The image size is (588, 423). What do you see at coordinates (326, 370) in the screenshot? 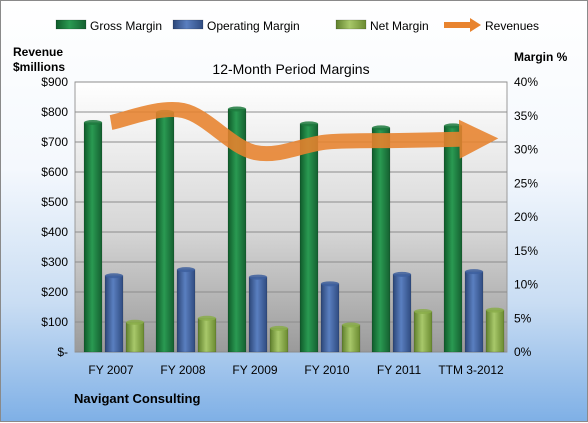
I see `category-label: FY 2010` at bounding box center [326, 370].